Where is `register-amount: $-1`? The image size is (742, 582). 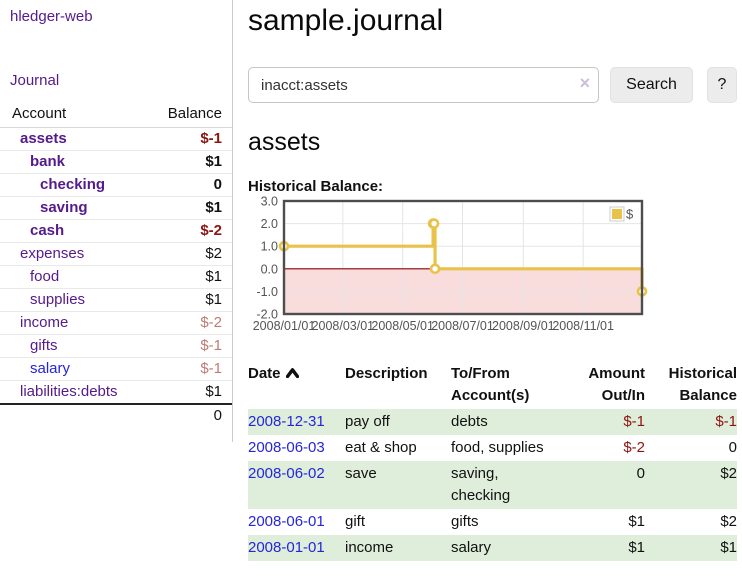
register-amount: $-1 is located at coordinates (634, 421).